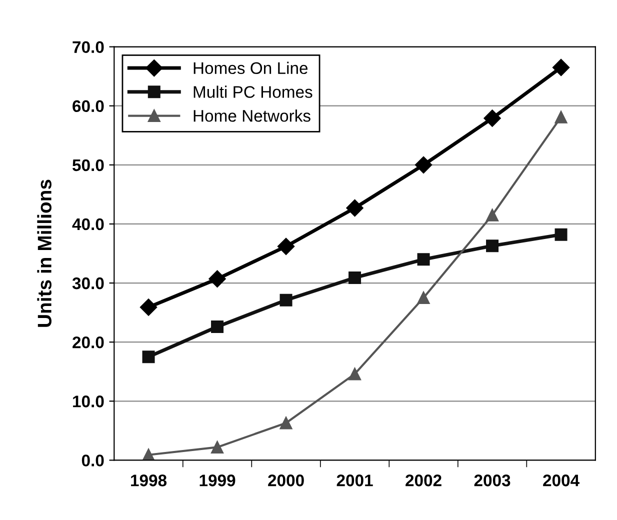 The image size is (617, 520). Describe the element at coordinates (253, 92) in the screenshot. I see `legend-label: Multi PC Homes` at that location.